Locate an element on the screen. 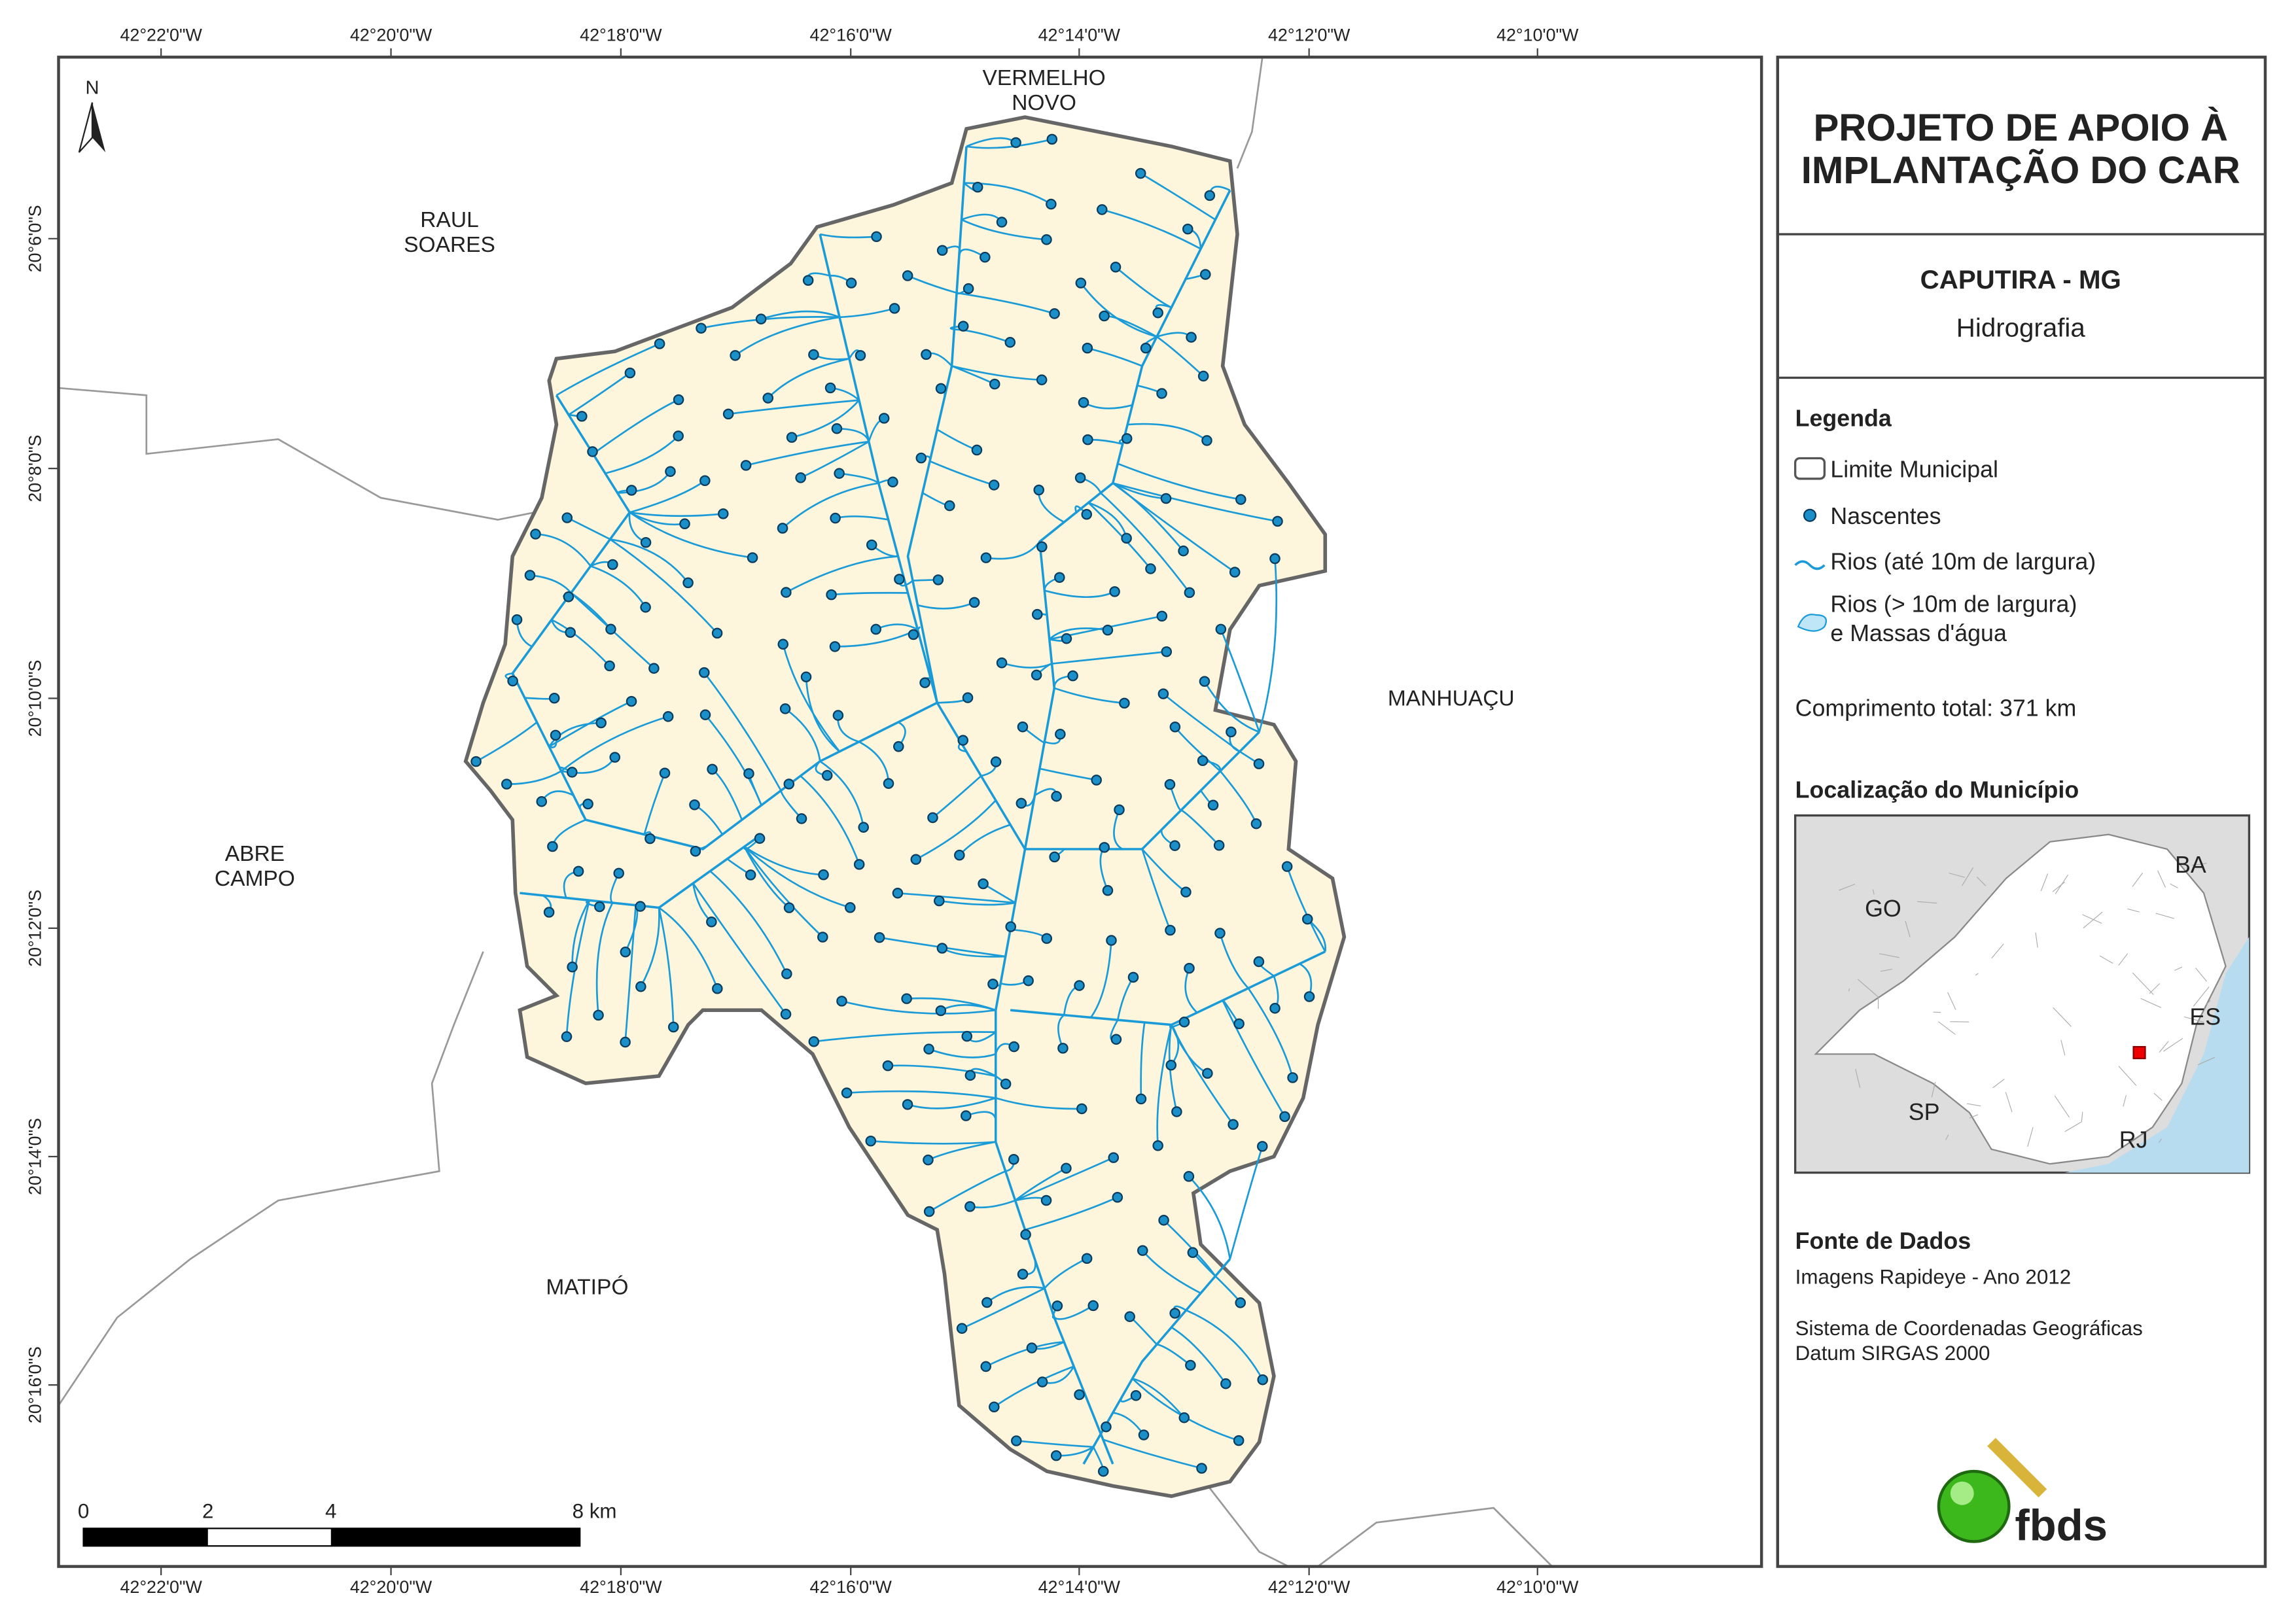 The width and height of the screenshot is (2296, 1623). logo-ball is located at coordinates (1974, 1506).